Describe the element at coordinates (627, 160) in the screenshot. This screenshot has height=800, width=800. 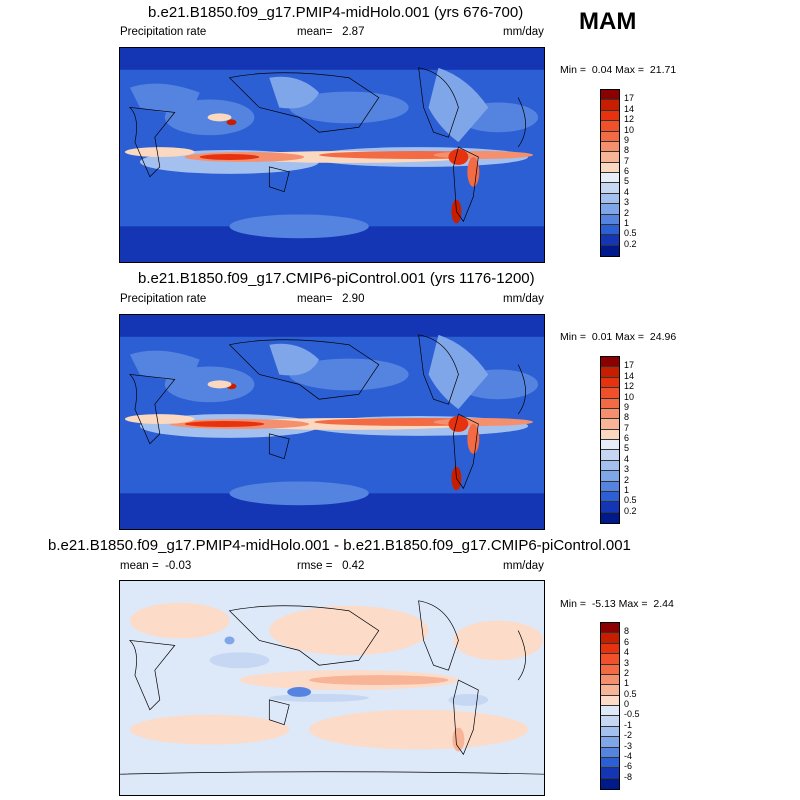
I see `panel1-colorbar-tick-label: 7` at that location.